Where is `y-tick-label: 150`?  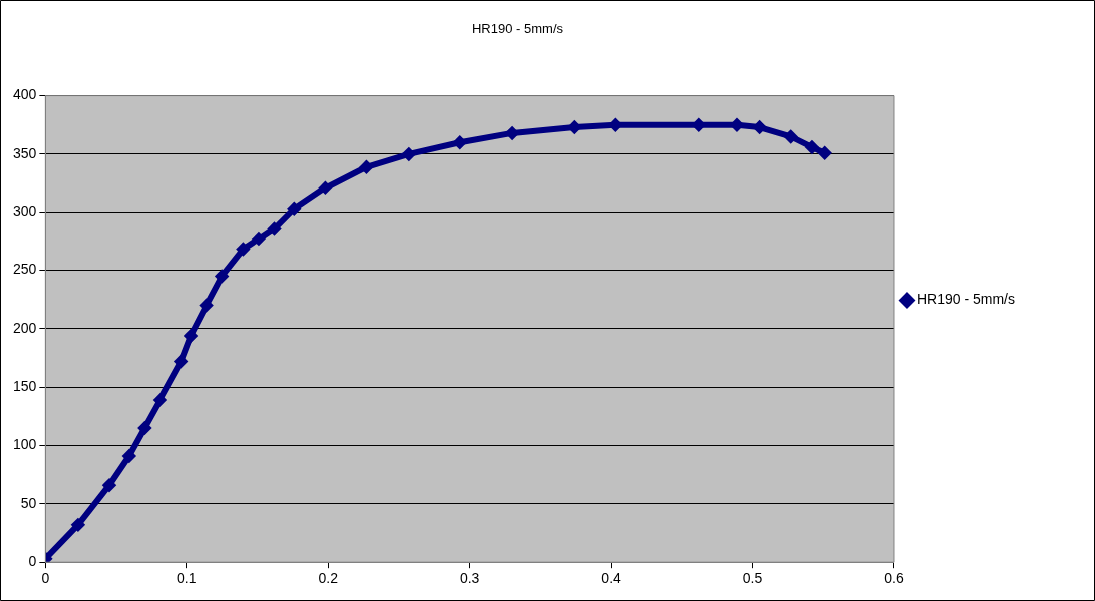
y-tick-label: 150 is located at coordinates (25, 386).